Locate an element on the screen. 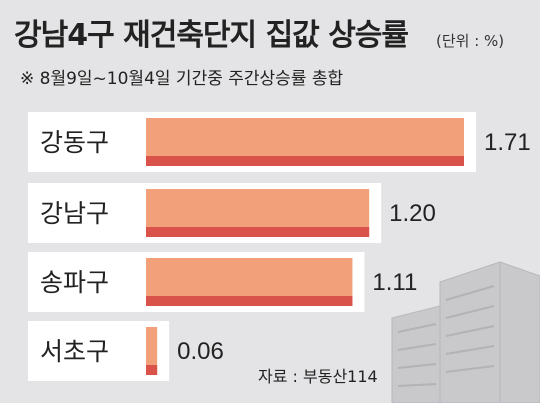 This screenshot has height=403, width=540. value-label: 1.11 is located at coordinates (394, 282).